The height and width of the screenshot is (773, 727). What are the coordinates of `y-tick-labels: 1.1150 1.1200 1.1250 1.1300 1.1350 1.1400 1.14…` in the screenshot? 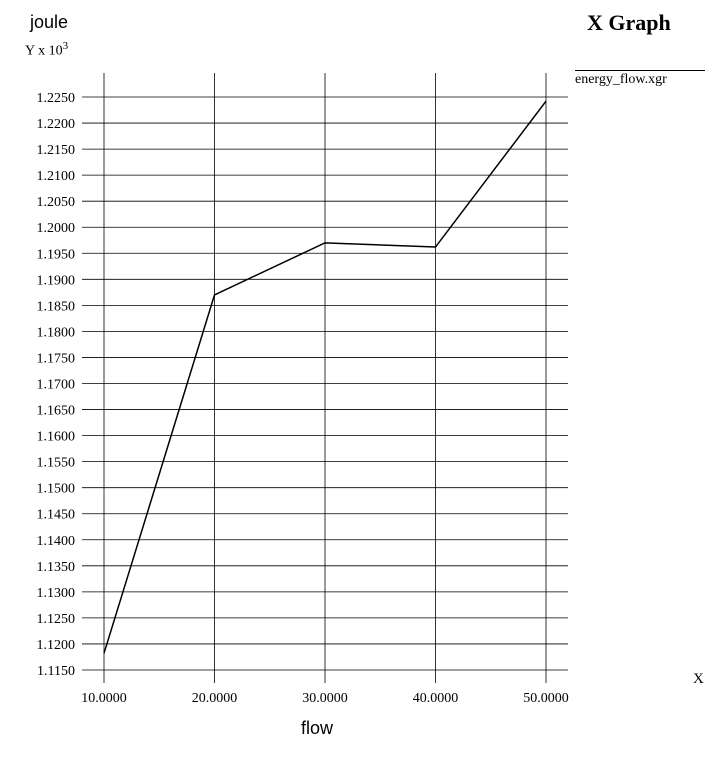 It's located at (56, 385).